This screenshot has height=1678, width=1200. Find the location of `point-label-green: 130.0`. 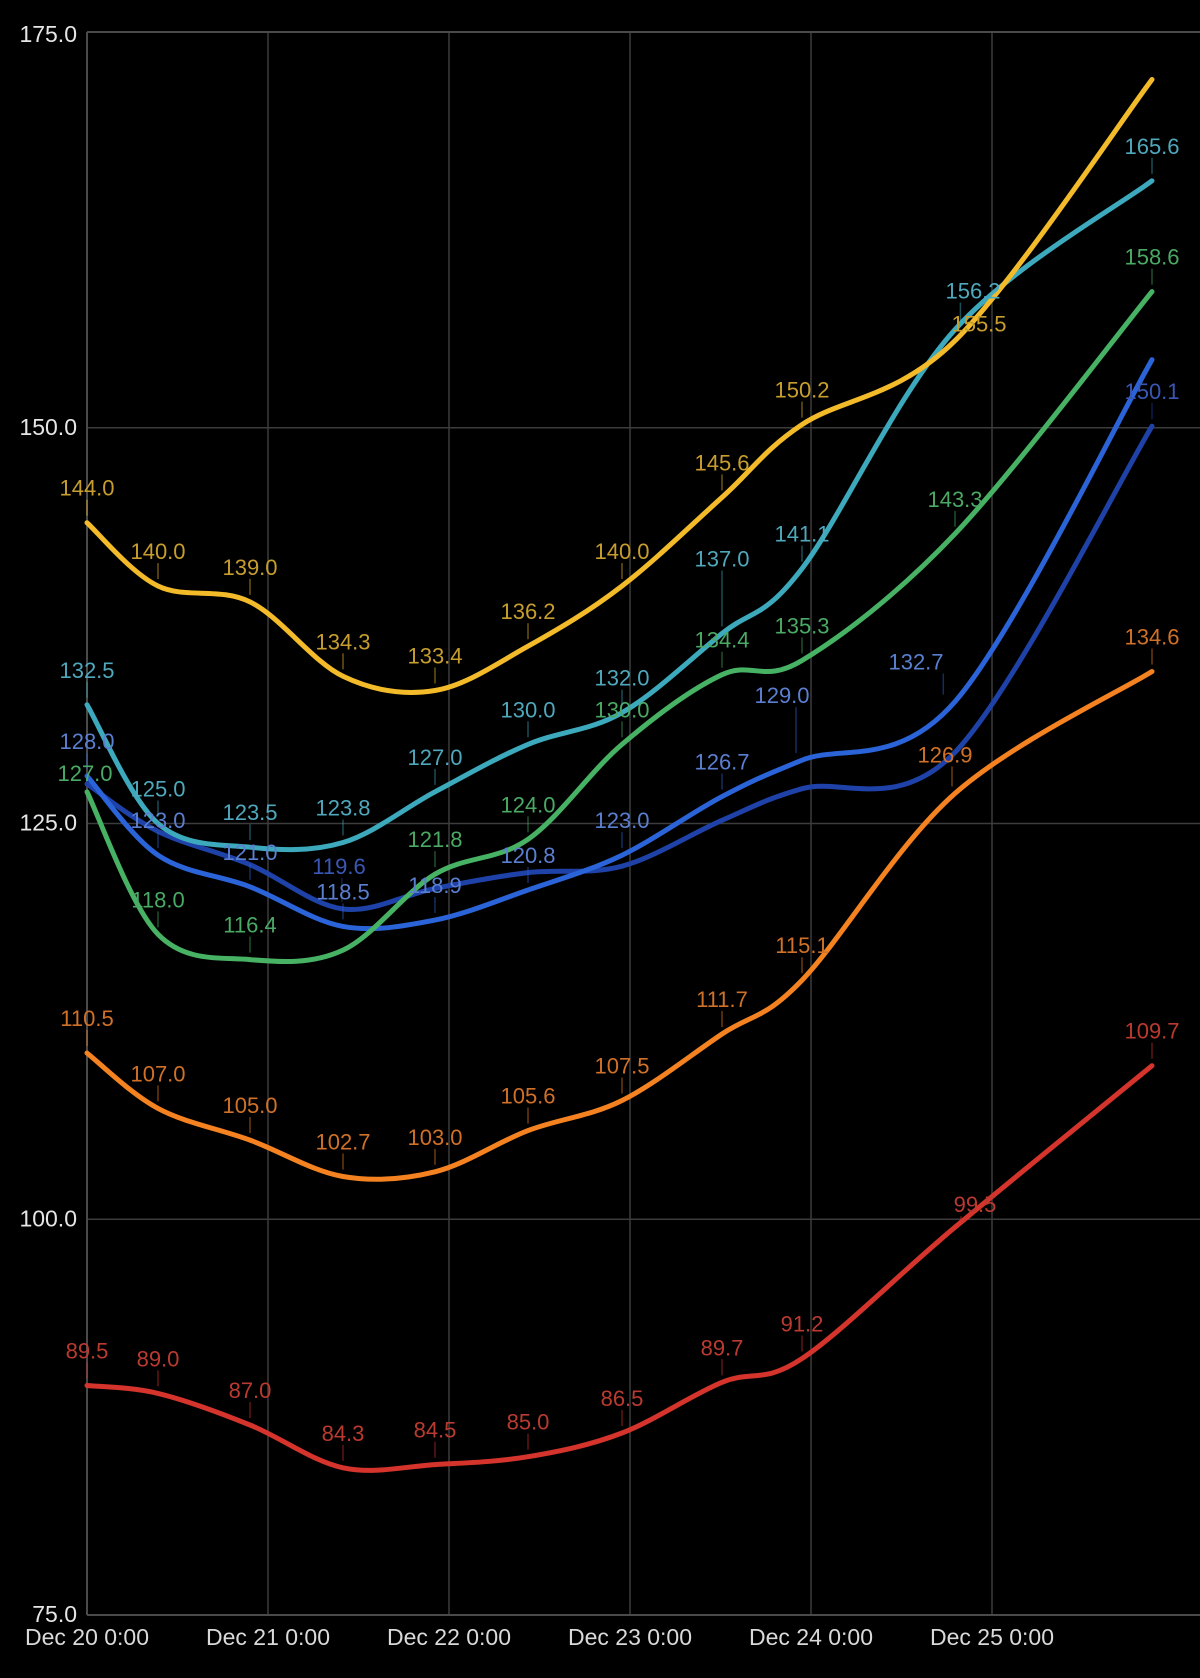

point-label-green: 130.0 is located at coordinates (621, 709).